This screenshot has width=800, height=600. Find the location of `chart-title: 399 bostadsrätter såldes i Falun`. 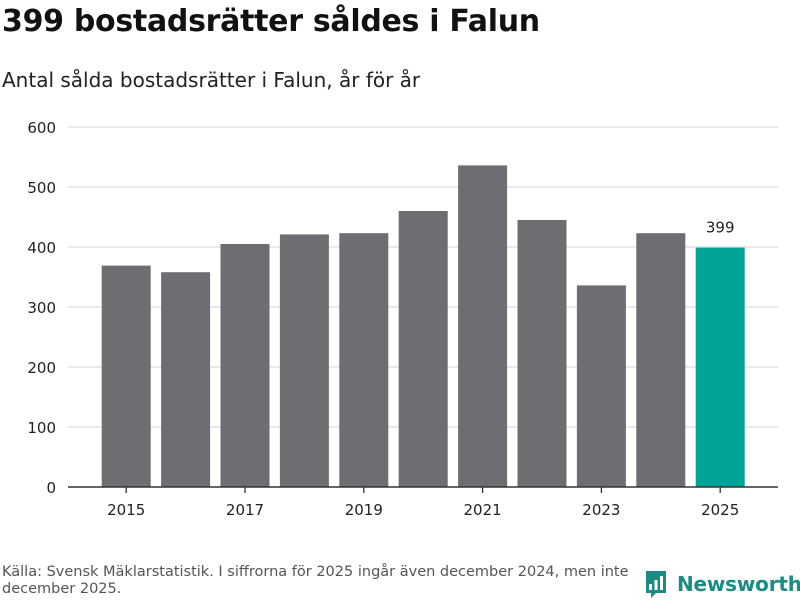

chart-title: 399 bostadsrätter såldes i Falun is located at coordinates (271, 21).